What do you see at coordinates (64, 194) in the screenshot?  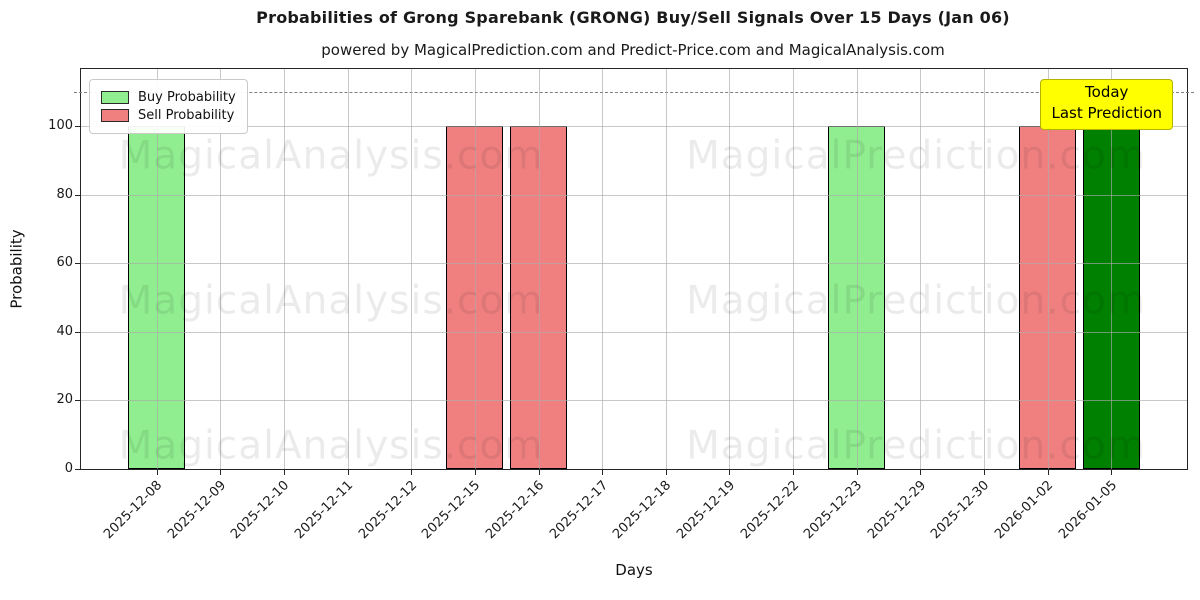 I see `y-tick-label: 80` at bounding box center [64, 194].